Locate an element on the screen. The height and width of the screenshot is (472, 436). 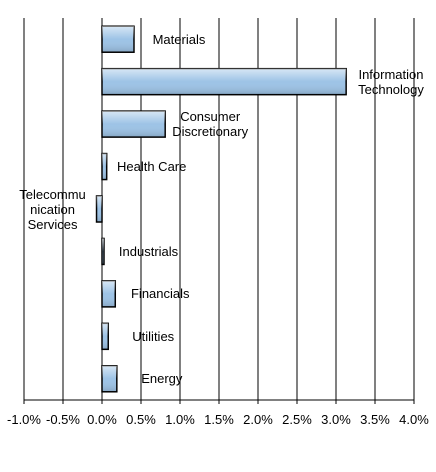
x-tick-label: -0.5% is located at coordinates (63, 419).